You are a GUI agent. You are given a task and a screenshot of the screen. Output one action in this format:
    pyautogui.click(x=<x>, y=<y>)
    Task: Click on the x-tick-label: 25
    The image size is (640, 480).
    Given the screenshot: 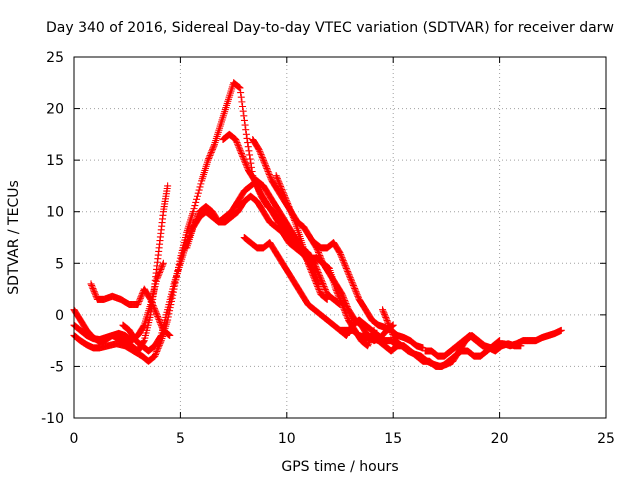 What is the action you would take?
    pyautogui.click(x=606, y=439)
    